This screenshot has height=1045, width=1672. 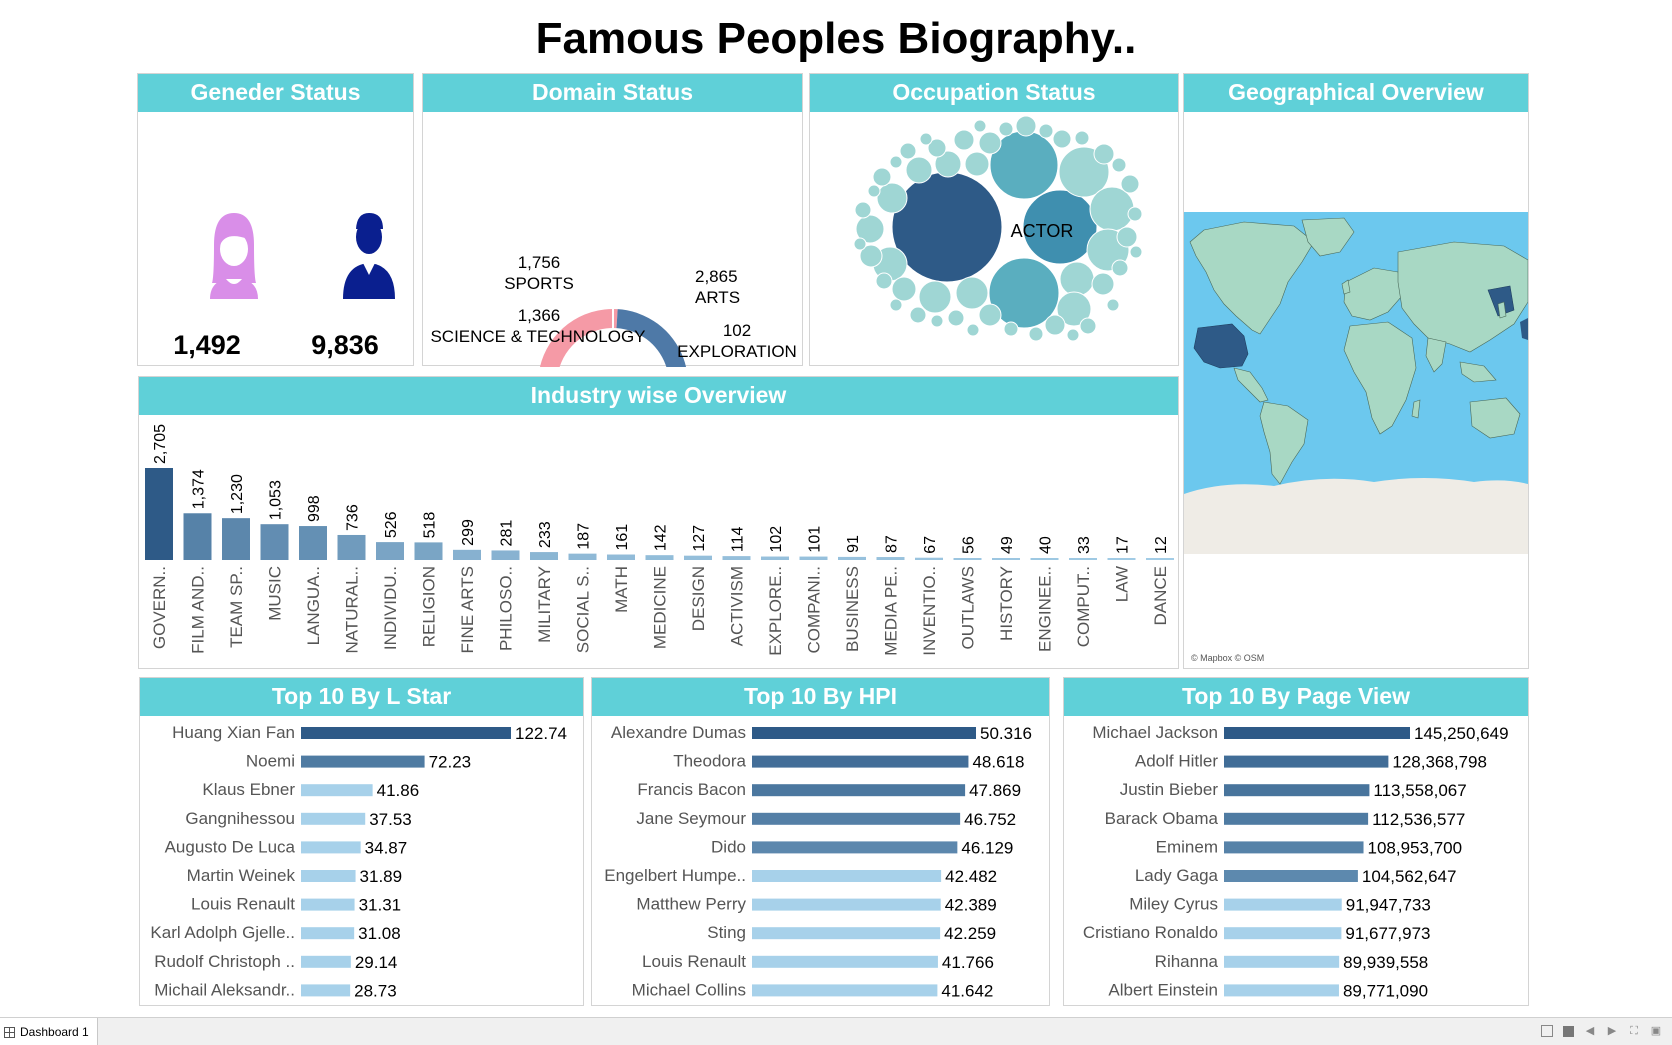 I want to click on single-view-icon, so click(x=1568, y=1031).